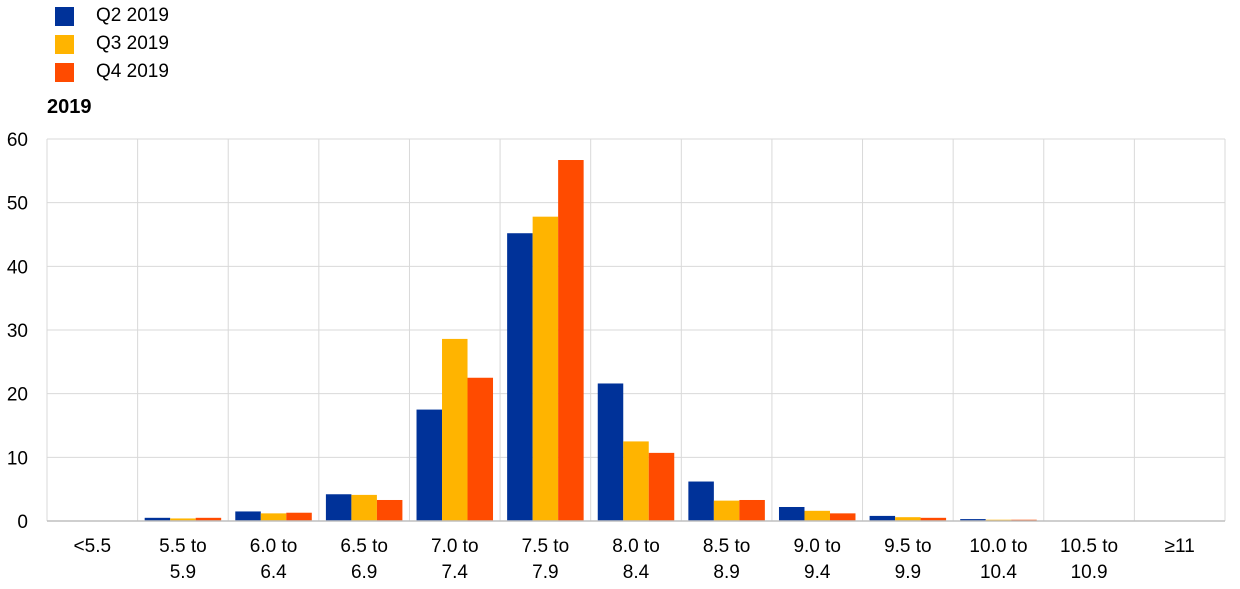 Image resolution: width=1240 pixels, height=589 pixels. Describe the element at coordinates (132, 71) in the screenshot. I see `legend-label-q4: Q4 2019` at that location.